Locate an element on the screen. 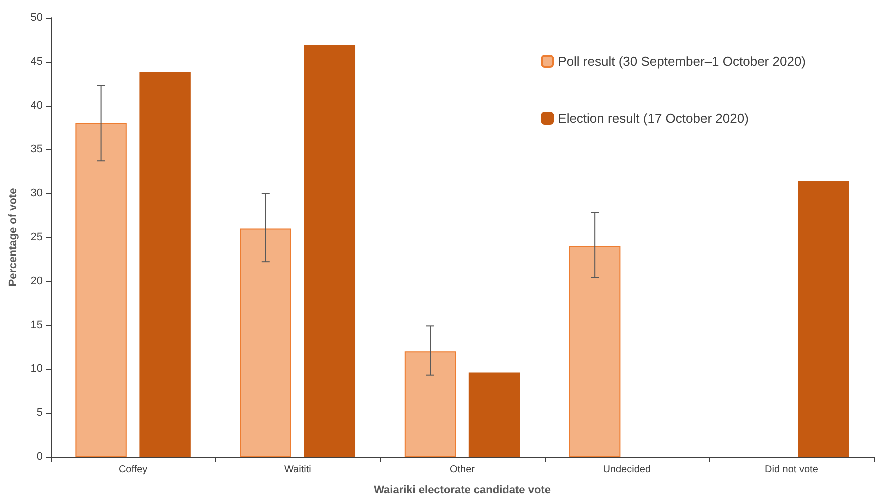 This screenshot has height=501, width=886. x-axis-title: Waiariki electorate candidate vote is located at coordinates (462, 490).